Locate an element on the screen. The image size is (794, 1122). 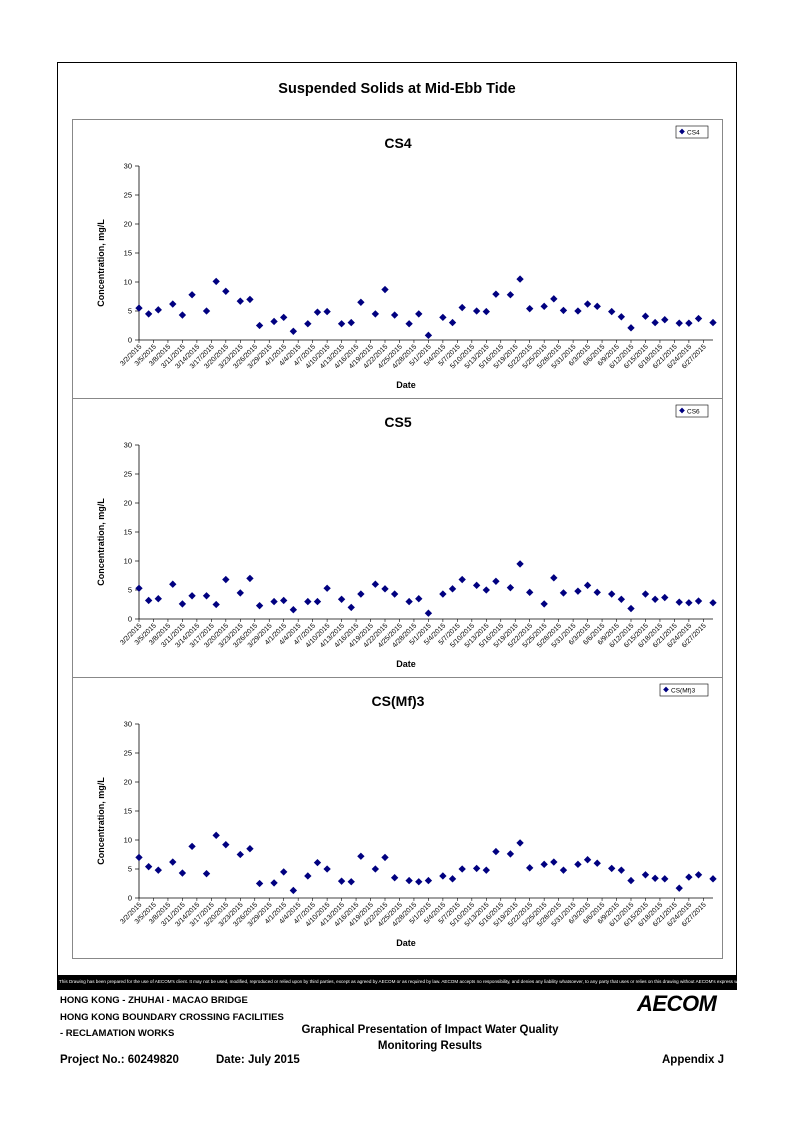
c0-y-tick-label: 10 is located at coordinates (128, 282).